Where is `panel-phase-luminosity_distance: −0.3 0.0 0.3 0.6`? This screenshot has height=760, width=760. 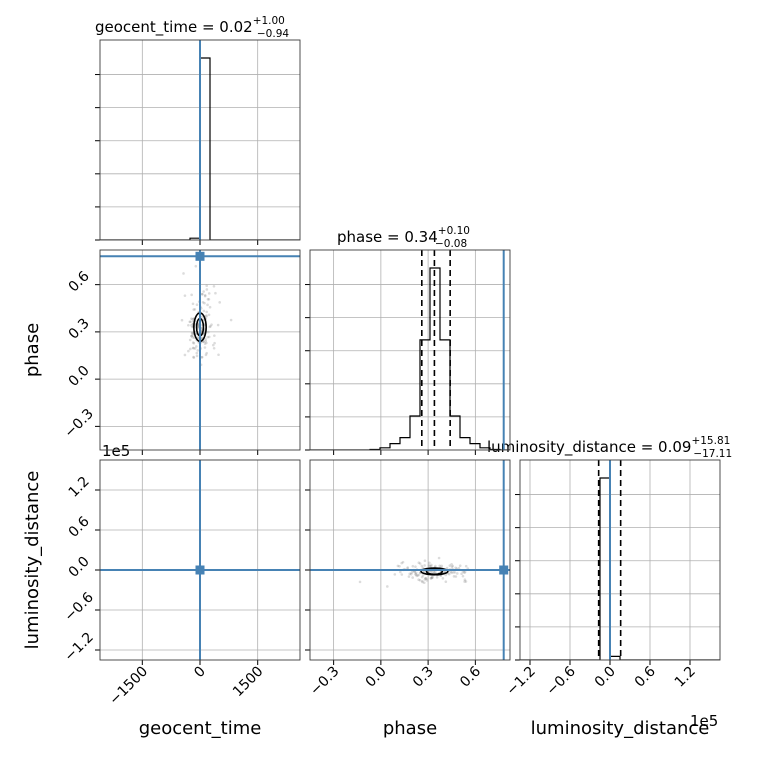 panel-phase-luminosity_distance: −0.3 0.0 0.3 0.6 is located at coordinates (408, 579).